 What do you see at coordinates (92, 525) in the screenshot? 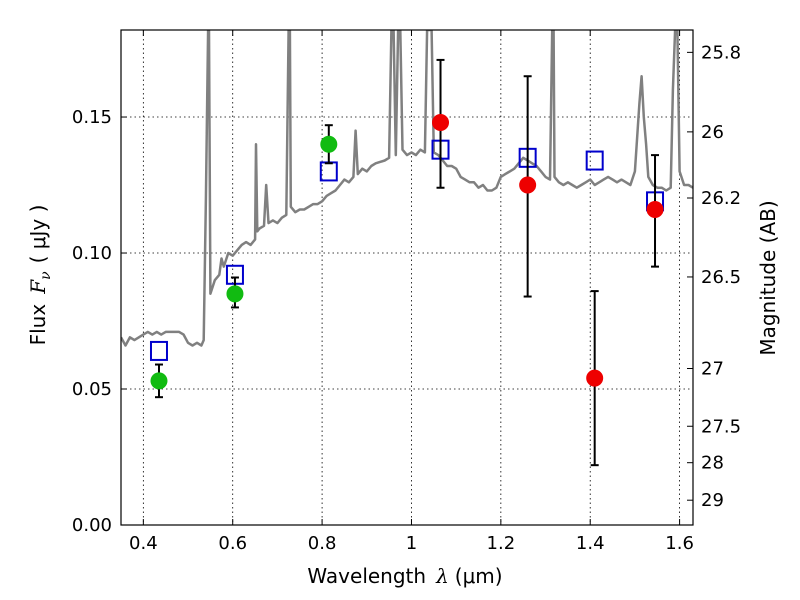
I see `y-tick-label: 0.00` at bounding box center [92, 525].